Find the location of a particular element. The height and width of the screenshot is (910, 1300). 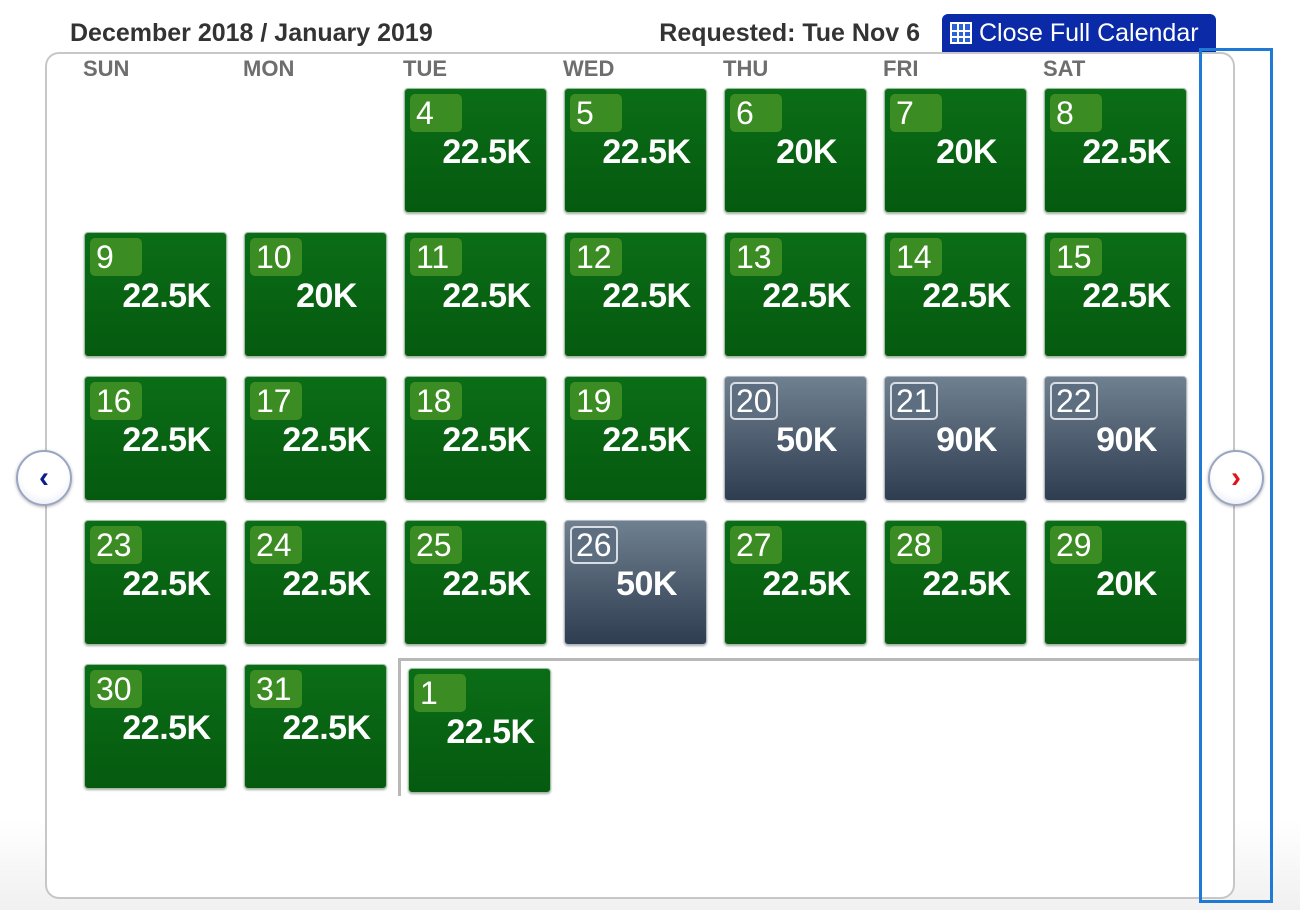

close-full-calendar-label: Close Full Calendar is located at coordinates (1089, 32).